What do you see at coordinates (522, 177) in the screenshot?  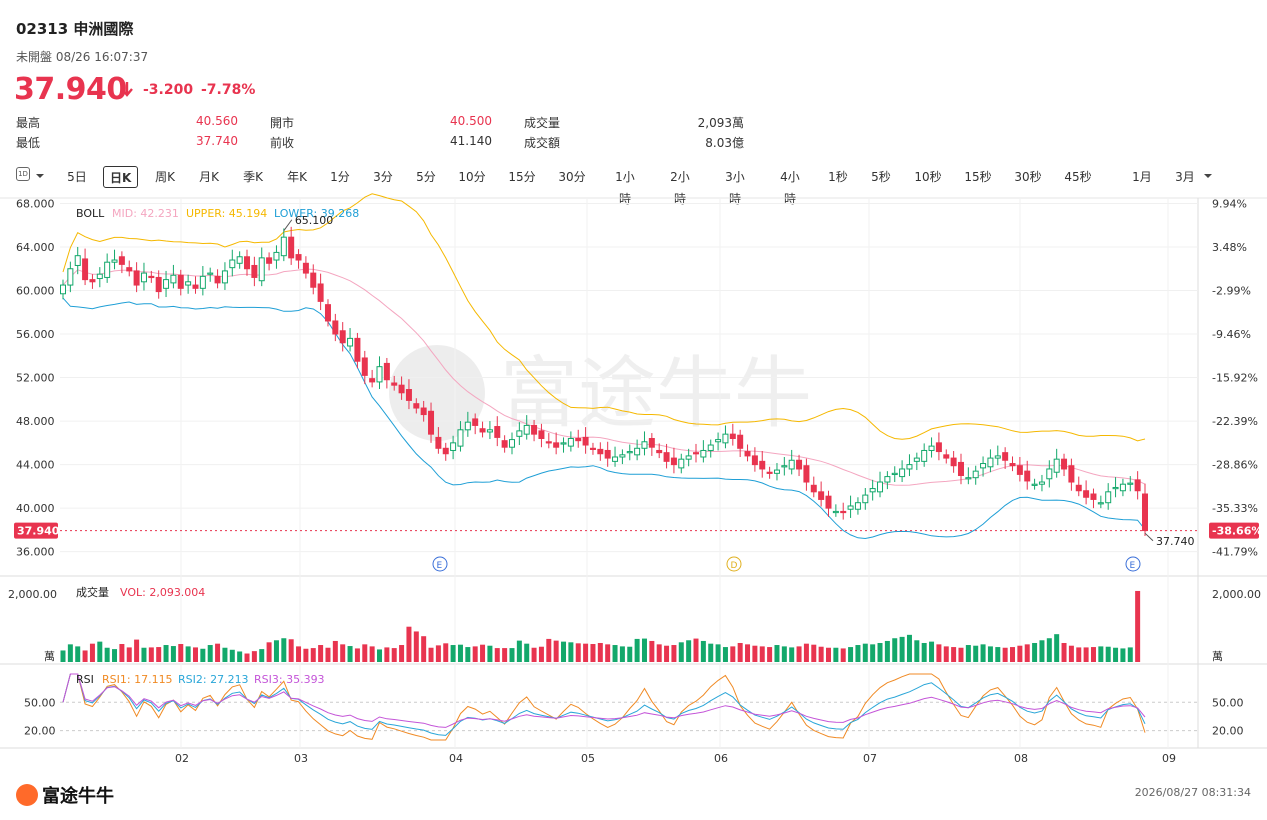 I see `timeframe-tab: 15分` at bounding box center [522, 177].